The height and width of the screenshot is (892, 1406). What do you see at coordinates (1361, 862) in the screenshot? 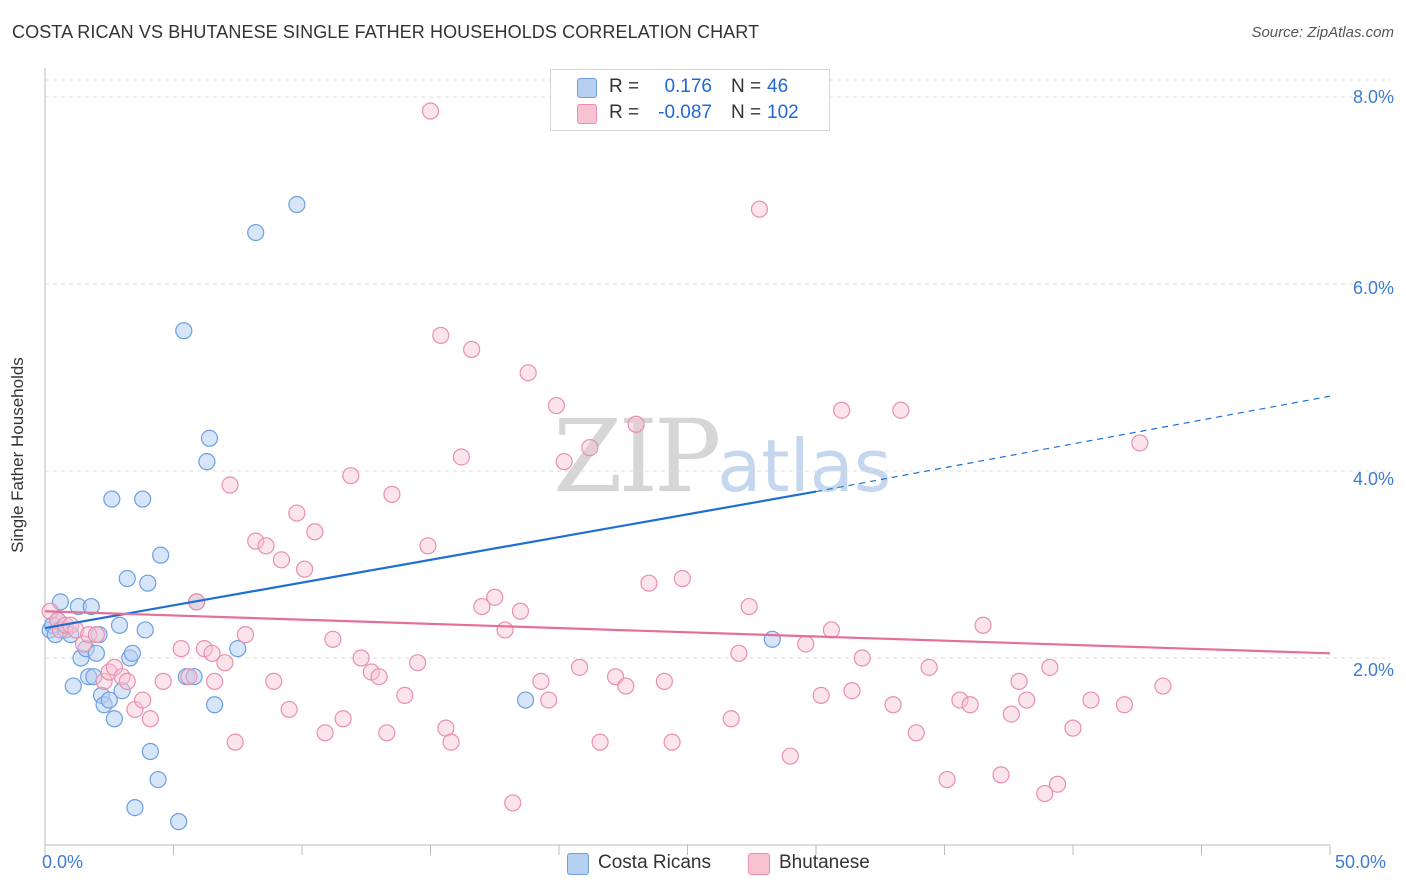
I see `x-max-label: 50.0%` at bounding box center [1361, 862].